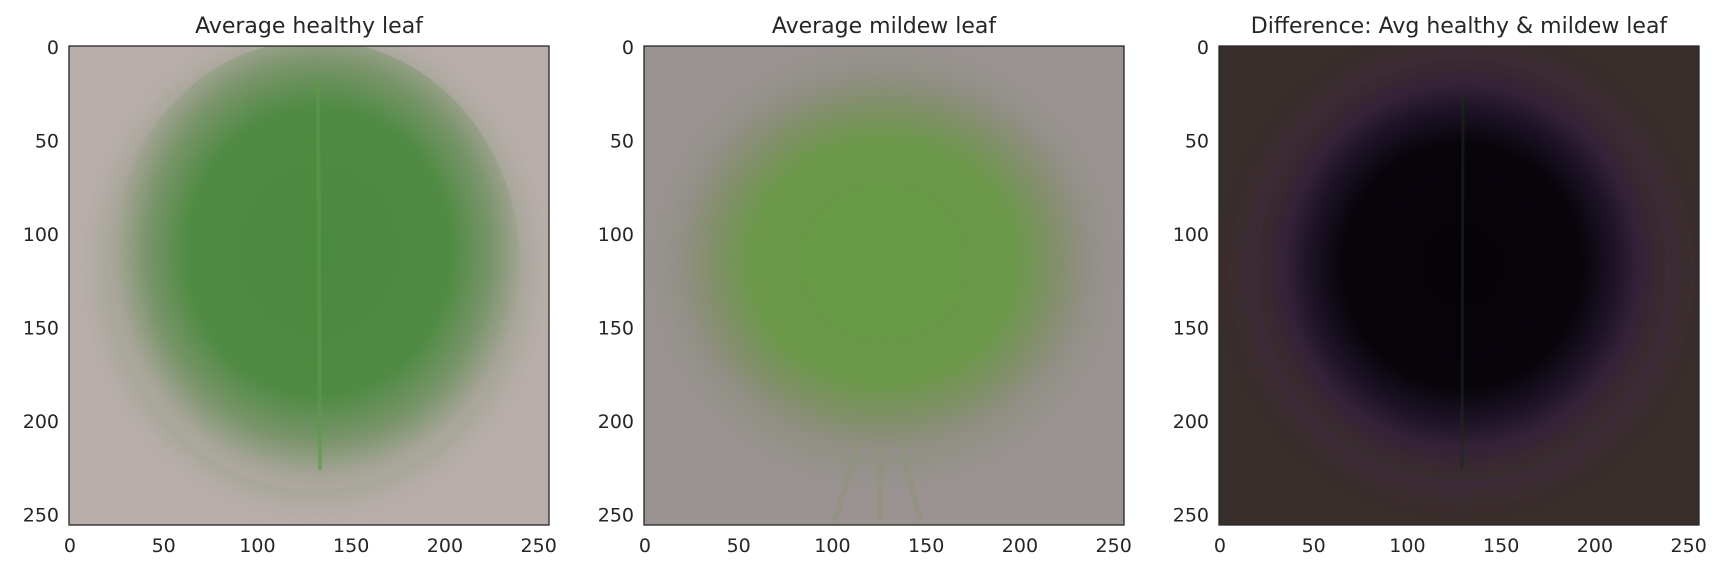 The image size is (1721, 574). Describe the element at coordinates (877, 480) in the screenshot. I see `leaf-stems` at that location.